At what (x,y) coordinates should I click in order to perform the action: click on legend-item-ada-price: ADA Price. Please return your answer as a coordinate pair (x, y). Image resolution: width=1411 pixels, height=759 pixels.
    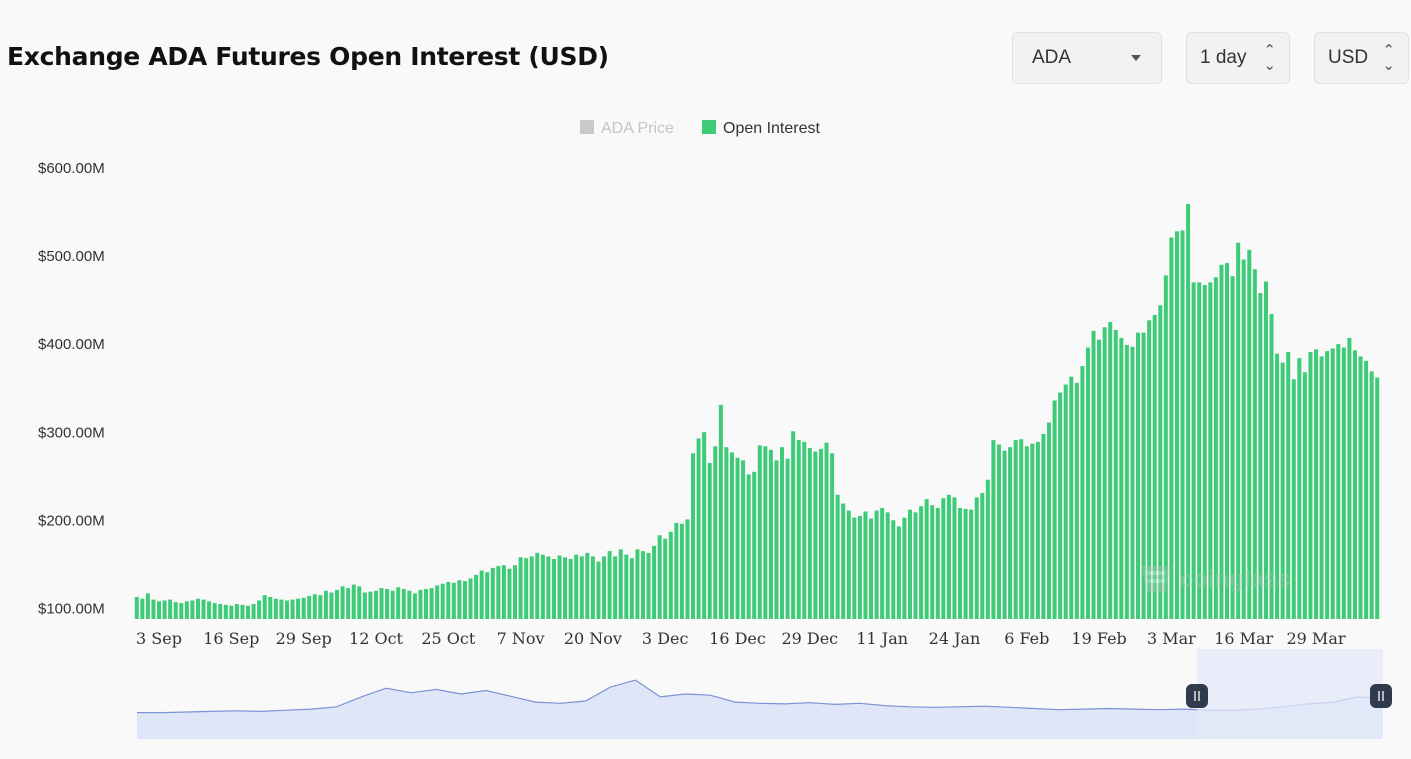
    Looking at the image, I should click on (627, 128).